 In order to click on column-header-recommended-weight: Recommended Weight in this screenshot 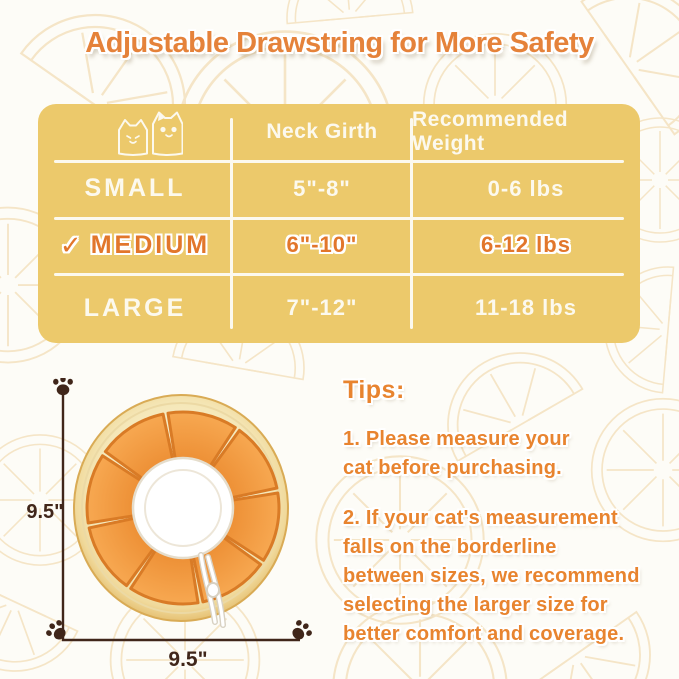, I will do `click(490, 131)`.